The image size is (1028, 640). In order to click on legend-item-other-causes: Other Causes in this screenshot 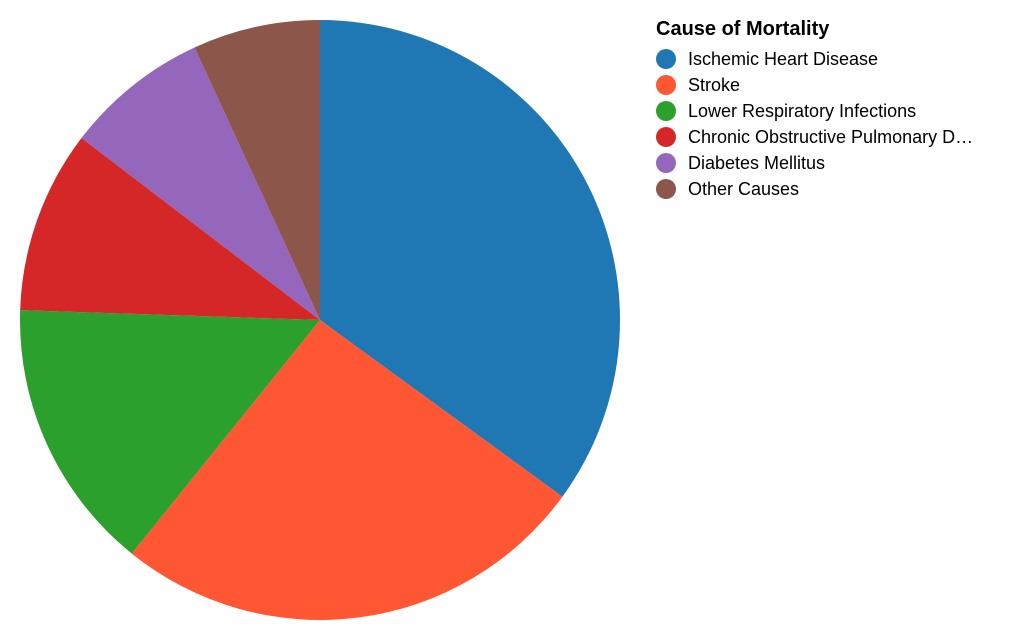, I will do `click(836, 189)`.